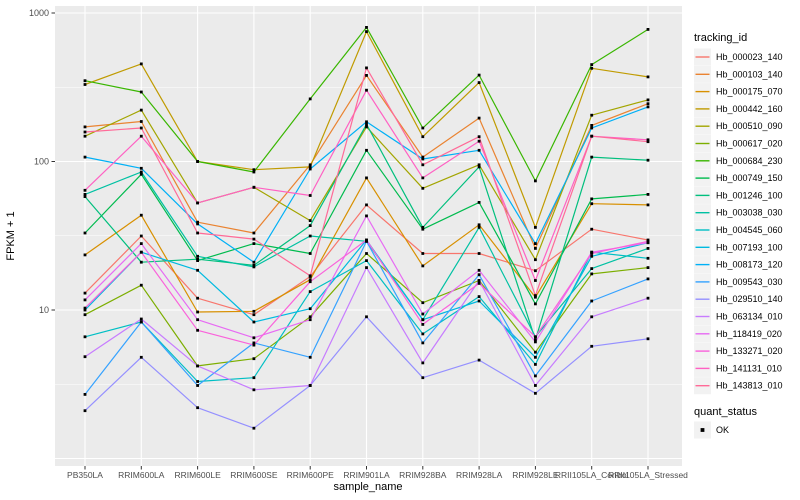  What do you see at coordinates (749, 195) in the screenshot?
I see `legend-label: Hb_001246_100` at bounding box center [749, 195].